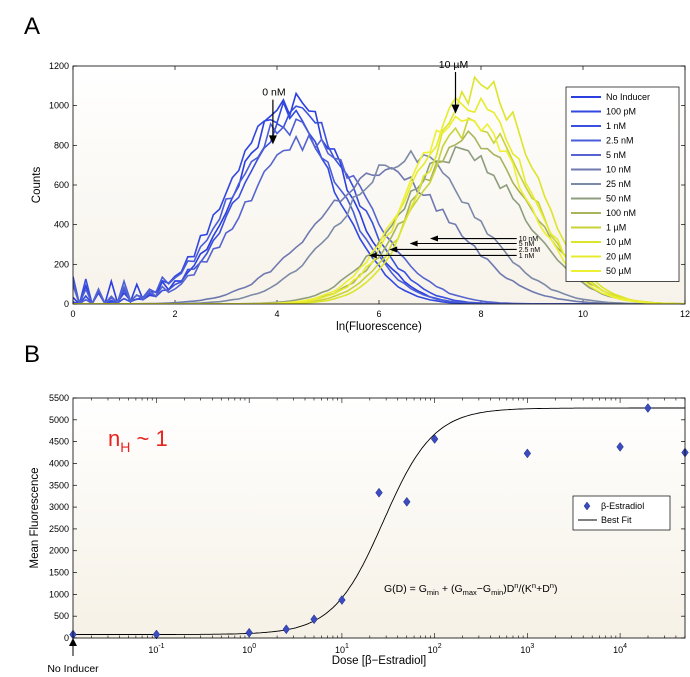 The width and height of the screenshot is (690, 677). What do you see at coordinates (342, 649) in the screenshot?
I see `x-tick-label: 10¹` at bounding box center [342, 649].